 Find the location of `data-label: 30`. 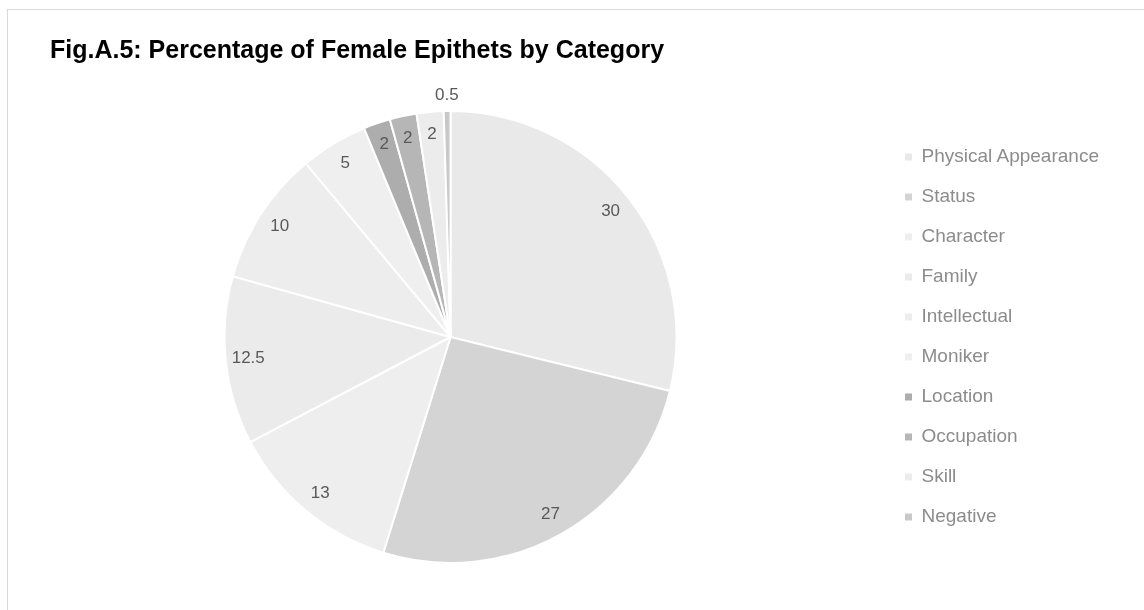

data-label: 30 is located at coordinates (611, 211).